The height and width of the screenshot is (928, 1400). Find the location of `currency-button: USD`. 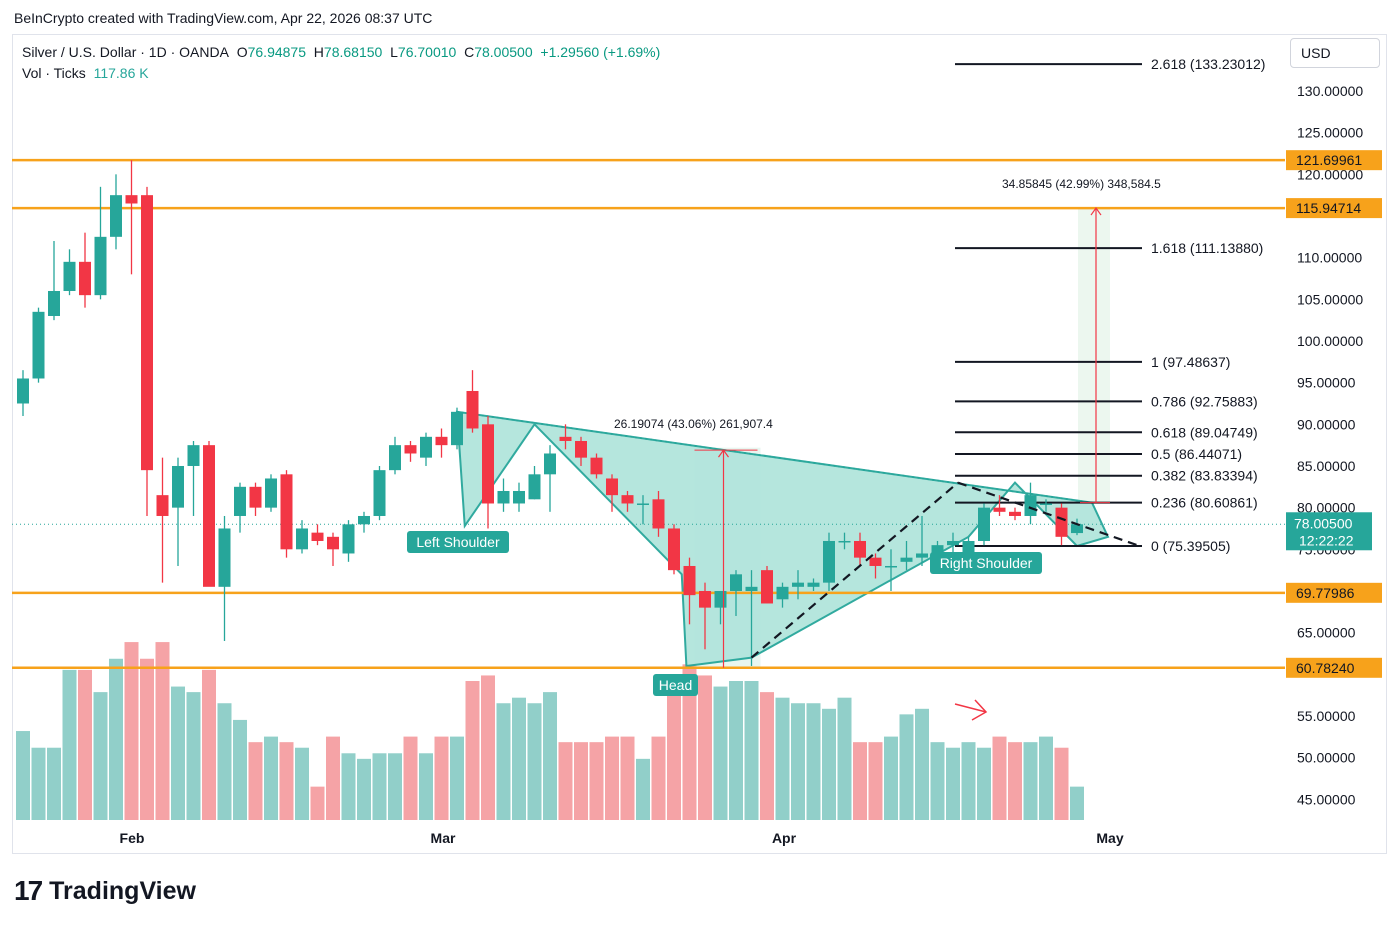

currency-button: USD is located at coordinates (1335, 53).